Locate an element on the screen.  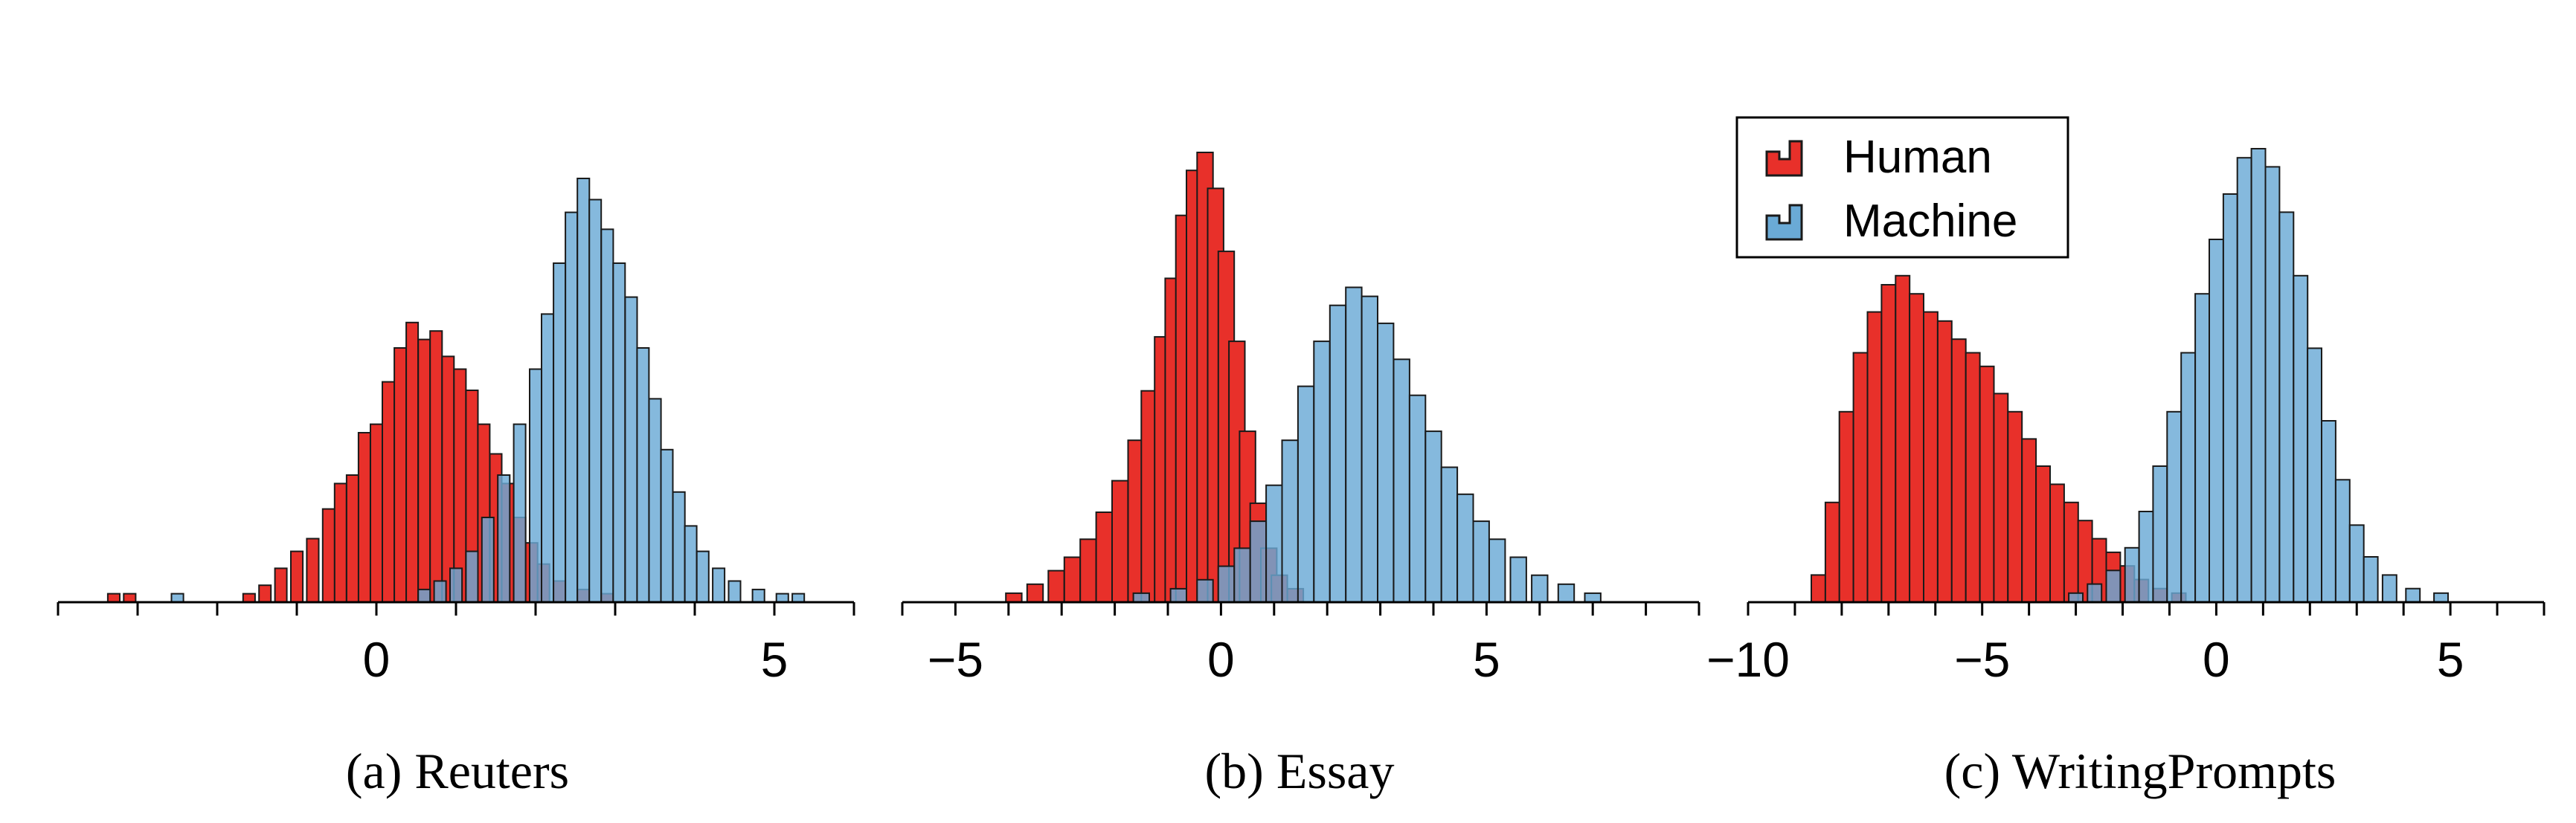
x-tick-label: −5 is located at coordinates (1982, 659).